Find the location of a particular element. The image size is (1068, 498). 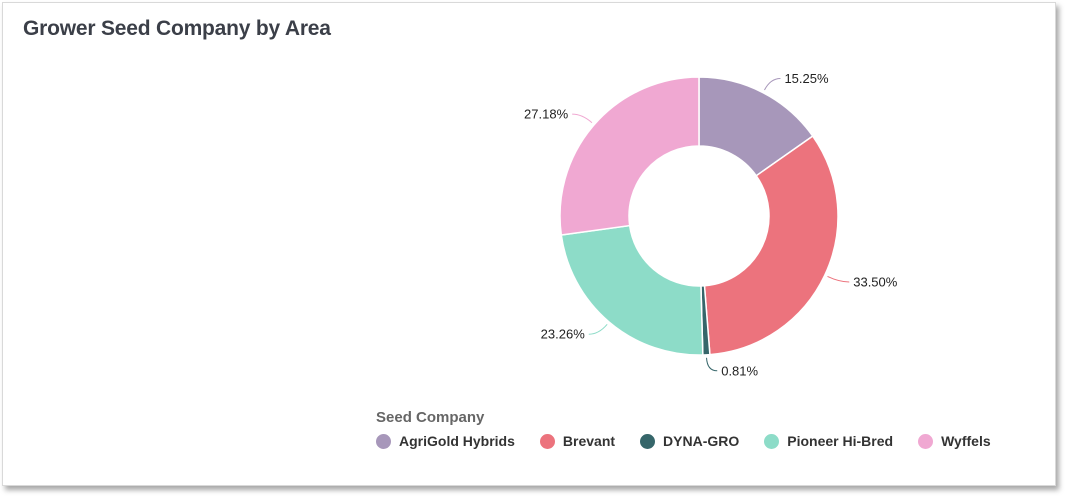

leader-line-dyna-gro is located at coordinates (712, 364).